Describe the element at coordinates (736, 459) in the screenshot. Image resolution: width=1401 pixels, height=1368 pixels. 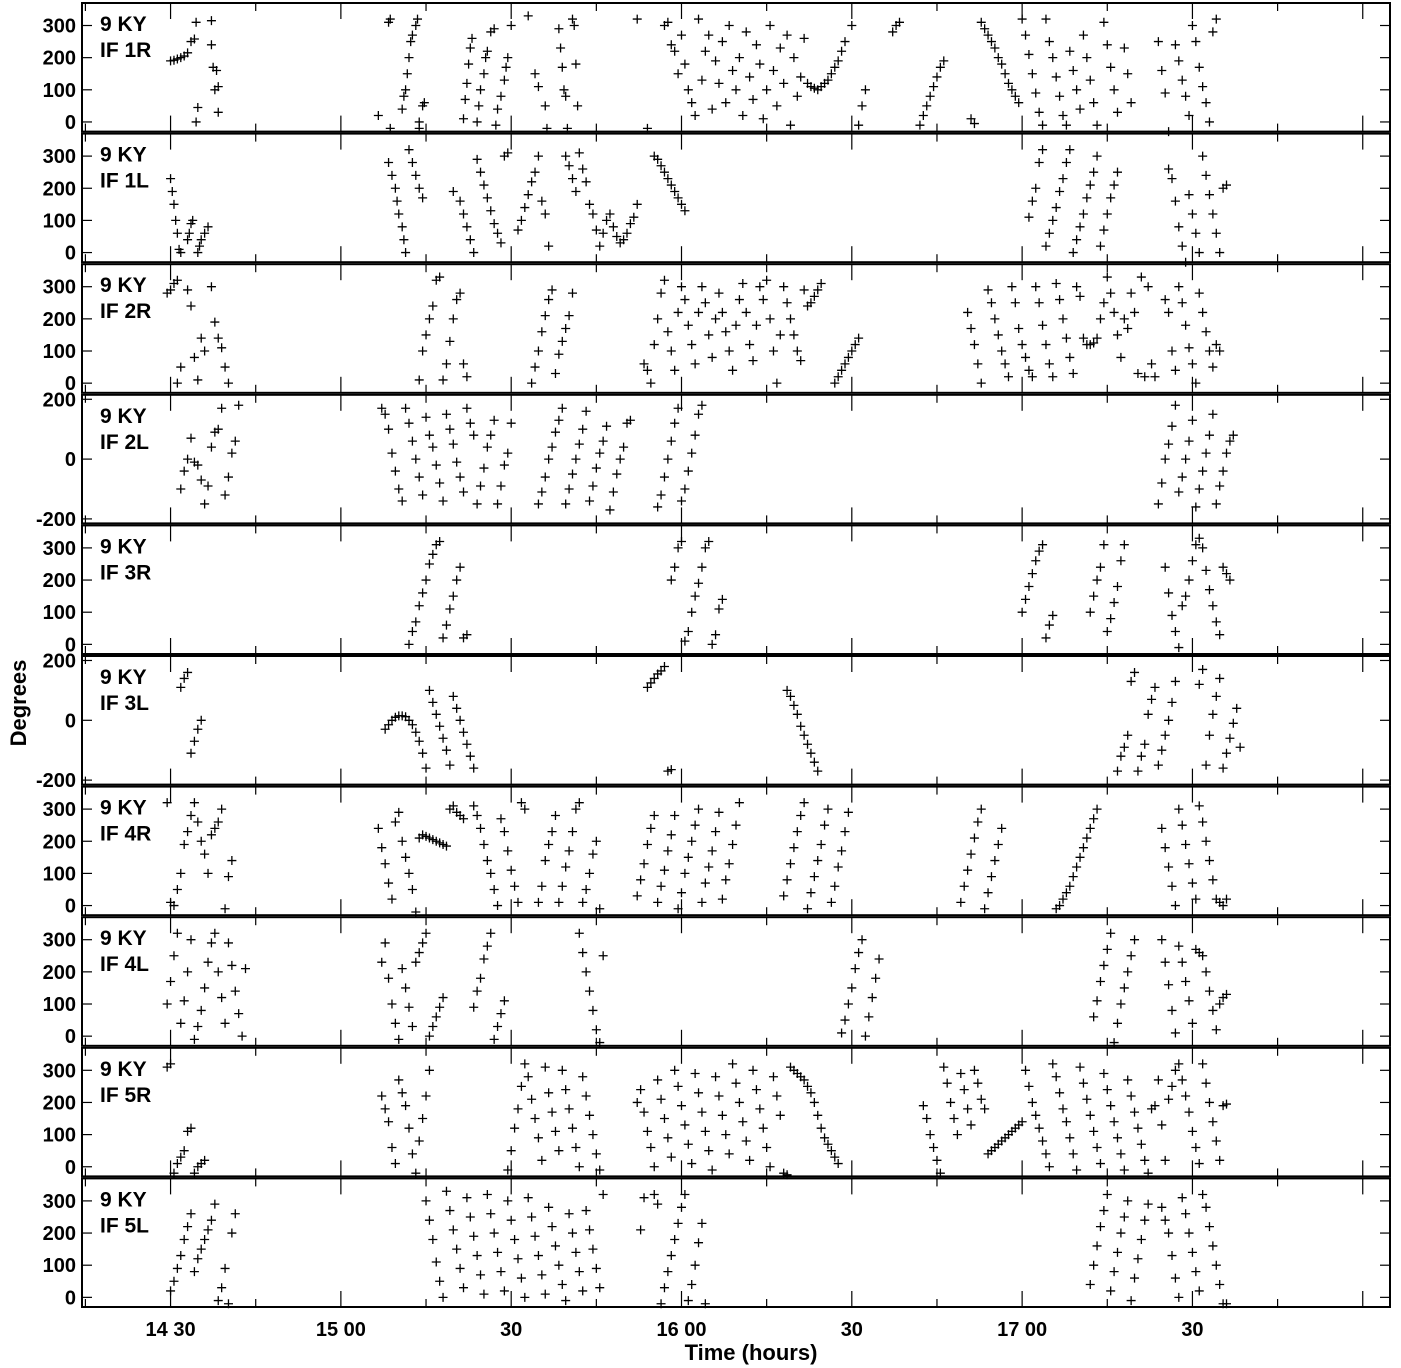
I see `panel-frame` at that location.